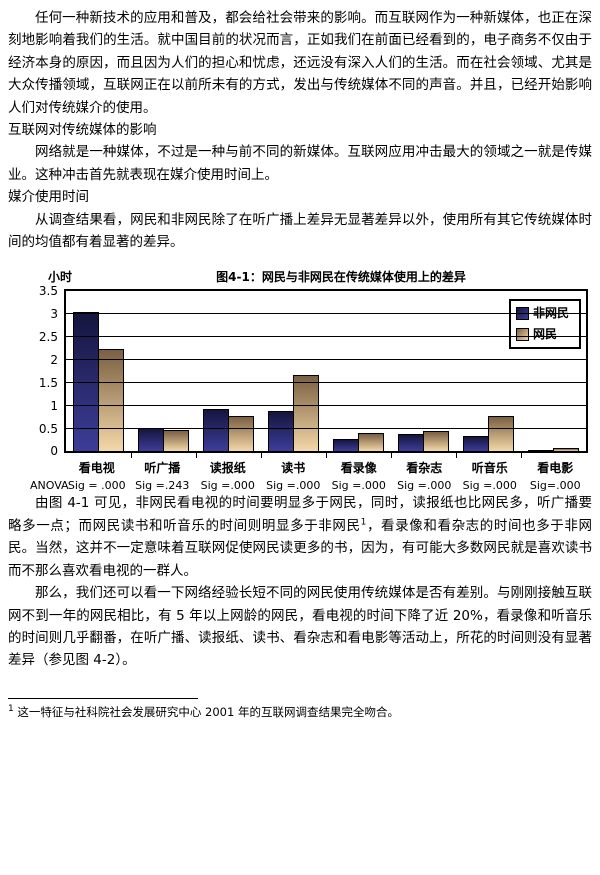 The width and height of the screenshot is (600, 875). I want to click on chart-title: 图4-1：网民与非网民在传统媒体使用上的差异, so click(341, 277).